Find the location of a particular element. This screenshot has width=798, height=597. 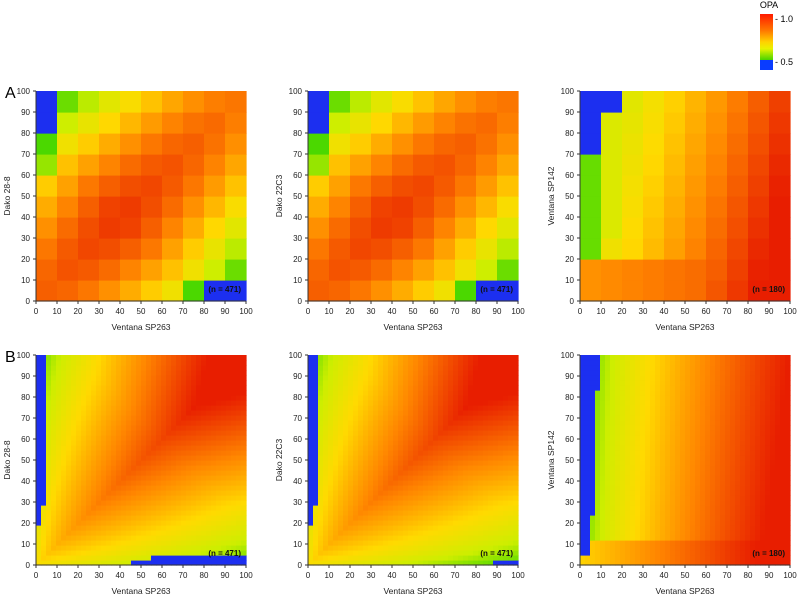

y-tick-label: 90 is located at coordinates (297, 112).